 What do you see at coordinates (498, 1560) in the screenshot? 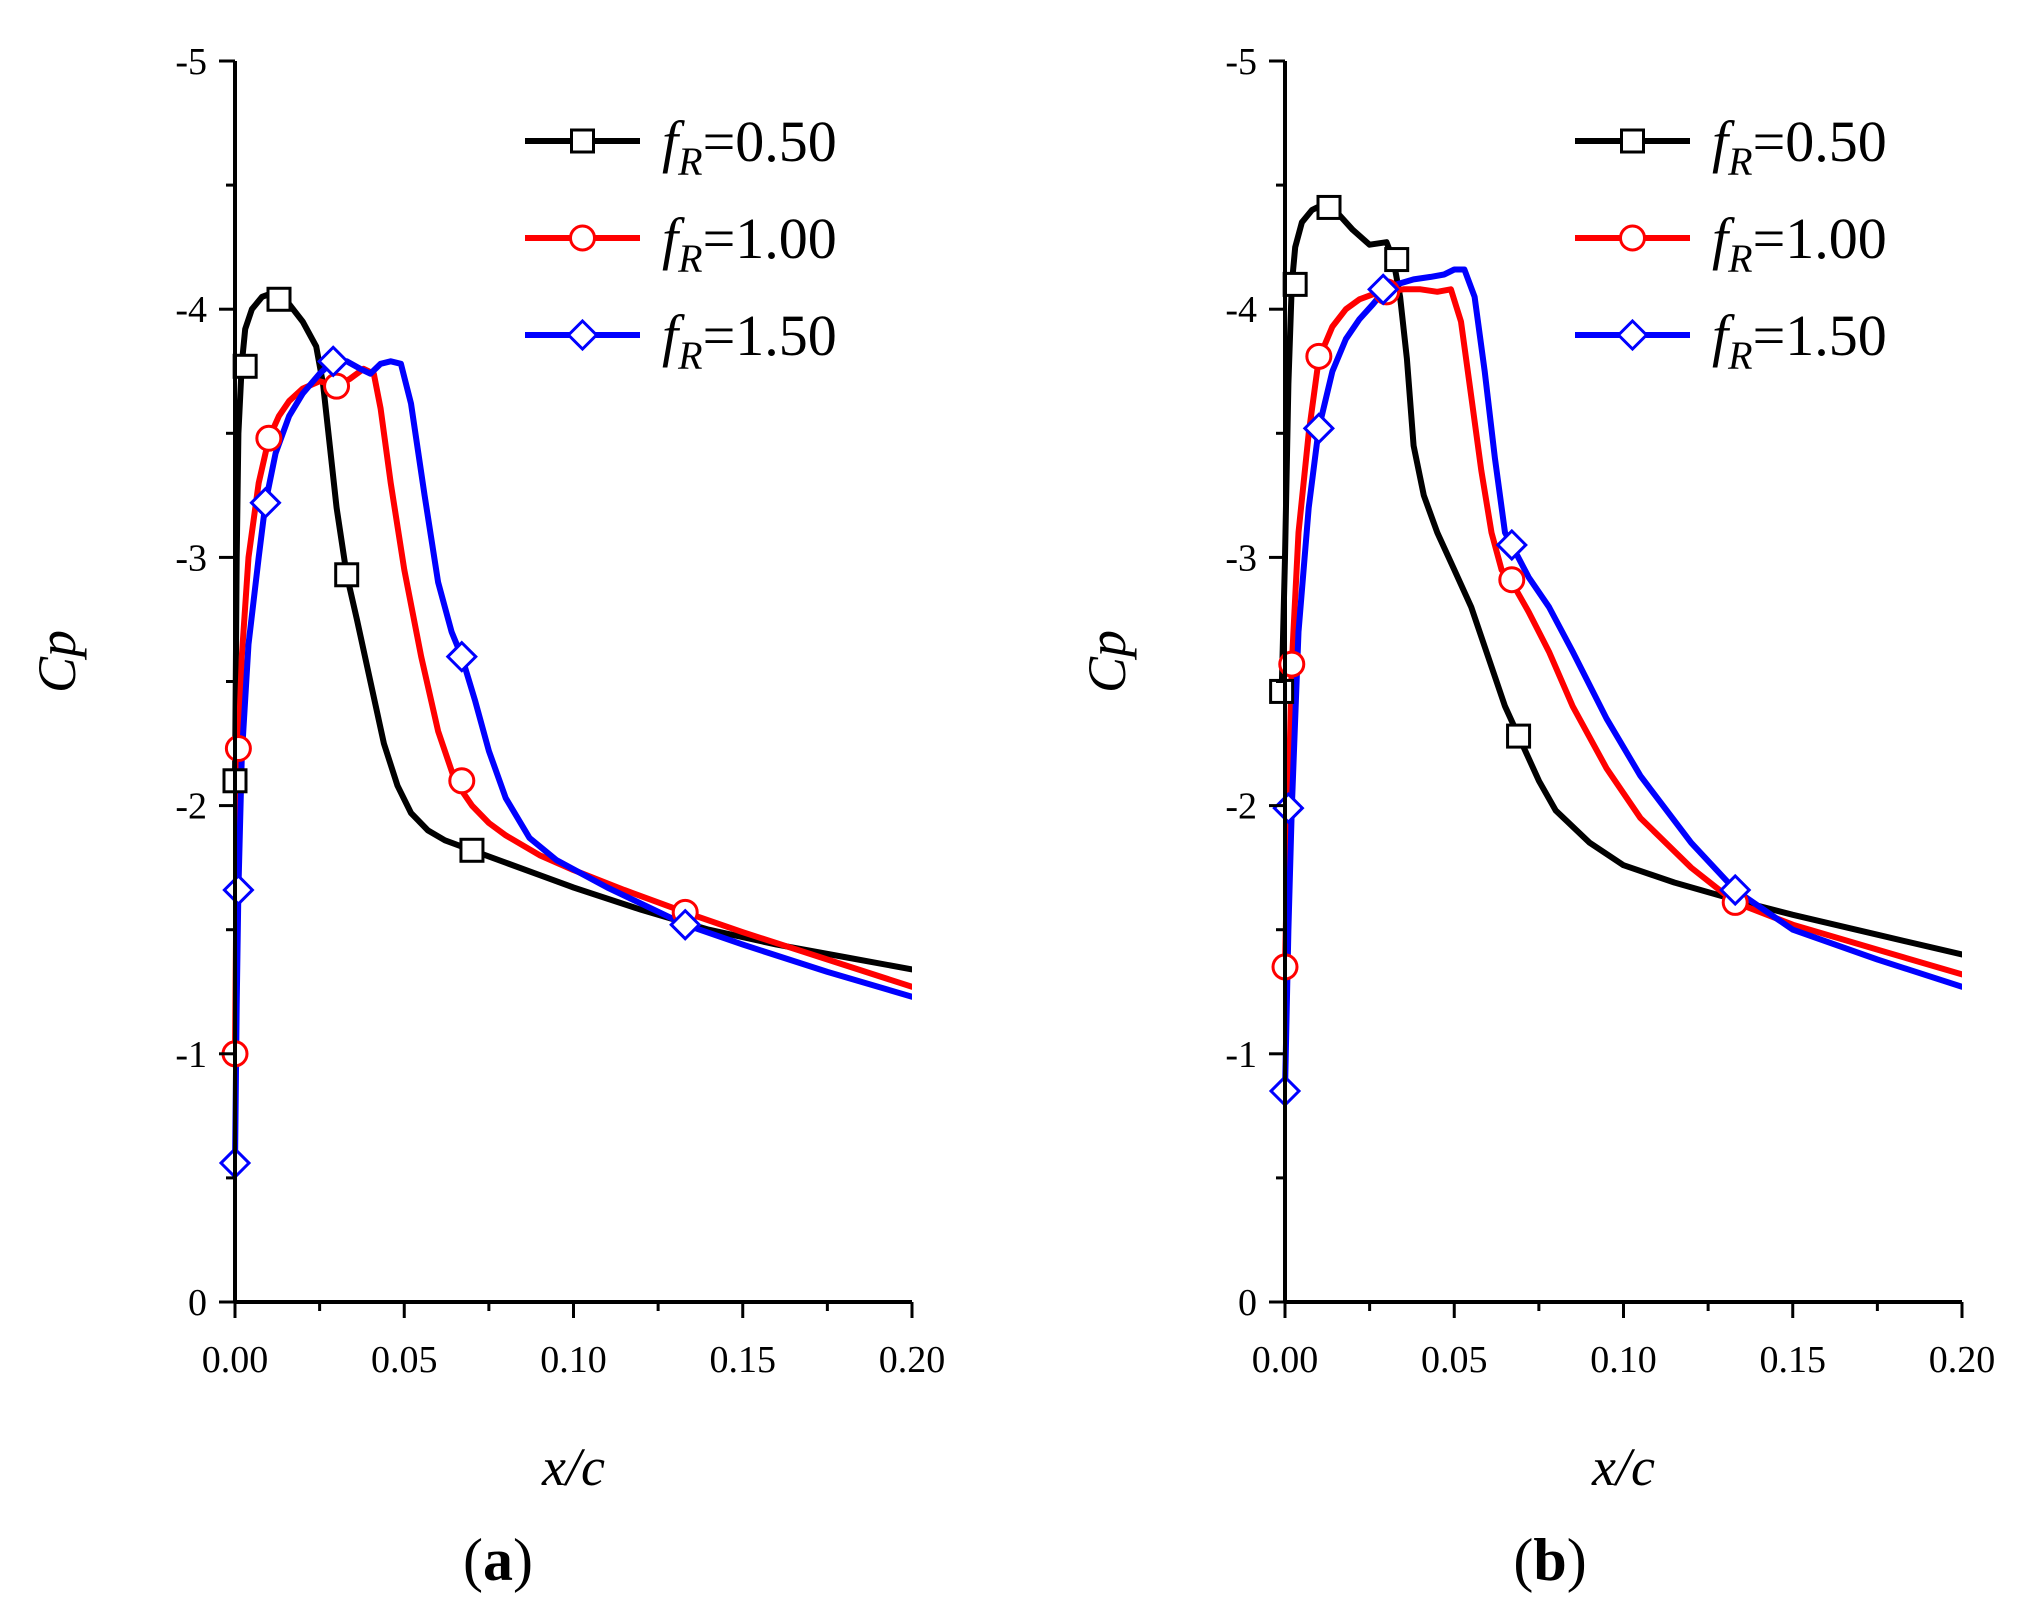
I see `panel-label: (a)` at bounding box center [498, 1560].